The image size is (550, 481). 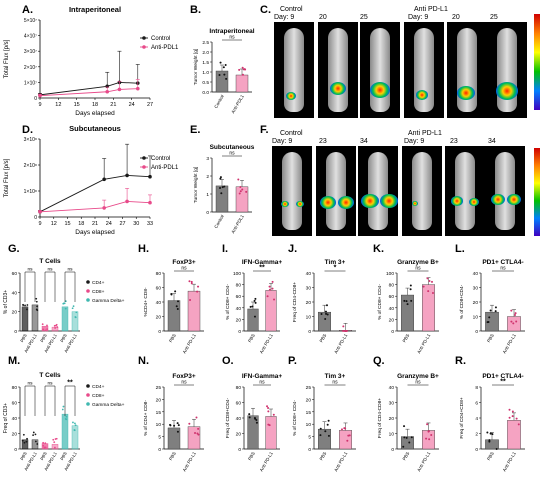 I want to click on chart-q-ytick-label: 10, so click(x=392, y=435).